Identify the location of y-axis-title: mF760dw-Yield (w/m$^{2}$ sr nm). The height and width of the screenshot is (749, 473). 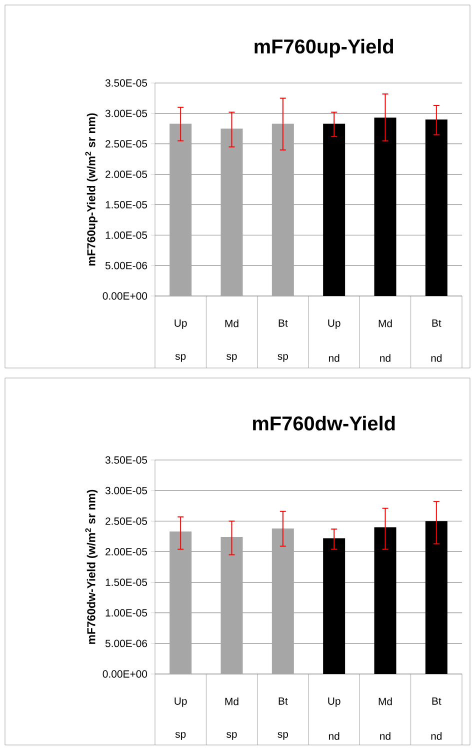
(91, 567).